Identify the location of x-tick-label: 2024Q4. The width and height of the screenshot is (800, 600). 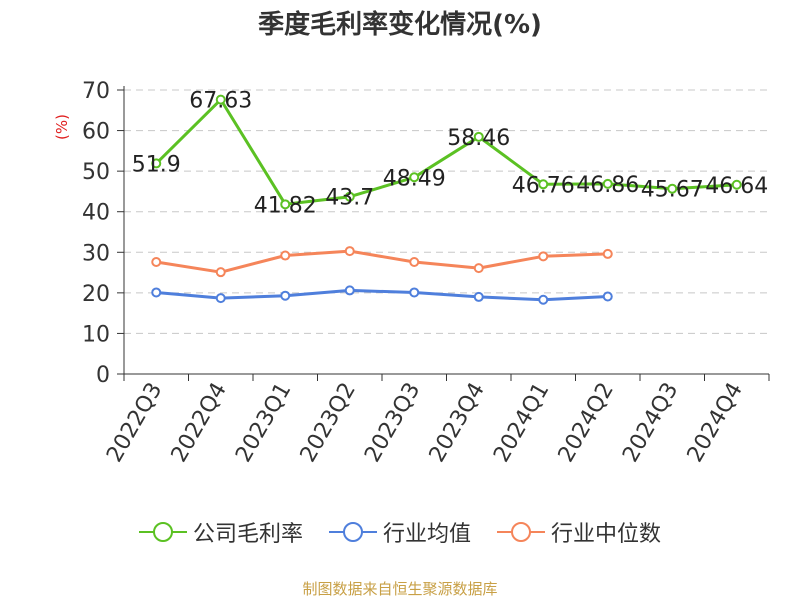
(715, 423).